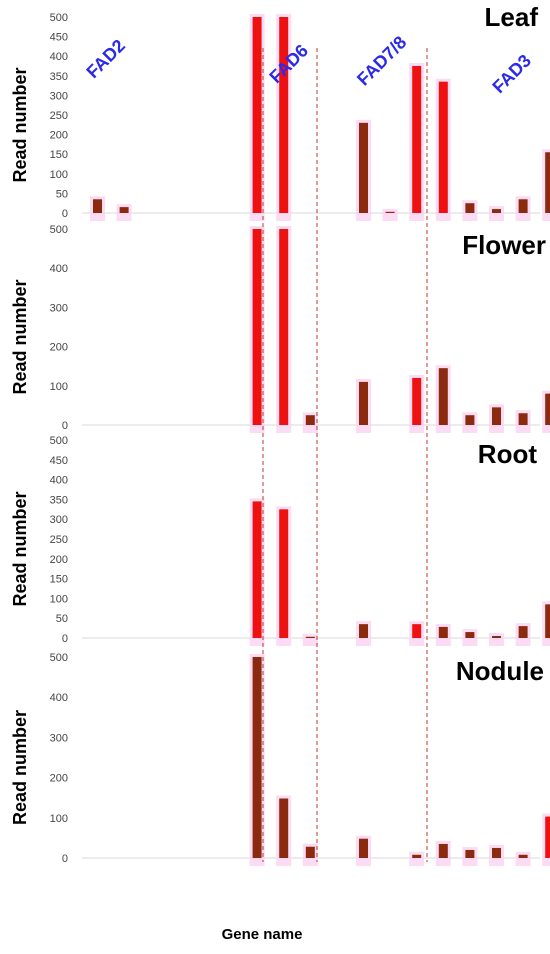 This screenshot has height=954, width=550. What do you see at coordinates (105, 58) in the screenshot?
I see `group-label: FAD2` at bounding box center [105, 58].